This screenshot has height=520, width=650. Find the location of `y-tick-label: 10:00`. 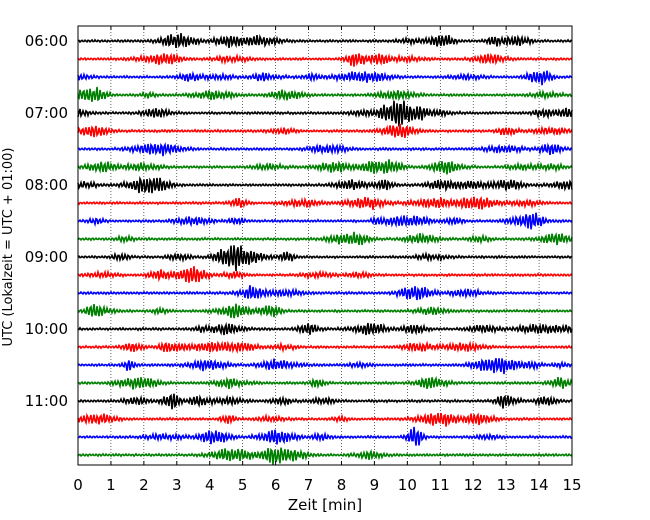

y-tick-label: 10:00 is located at coordinates (46, 329).